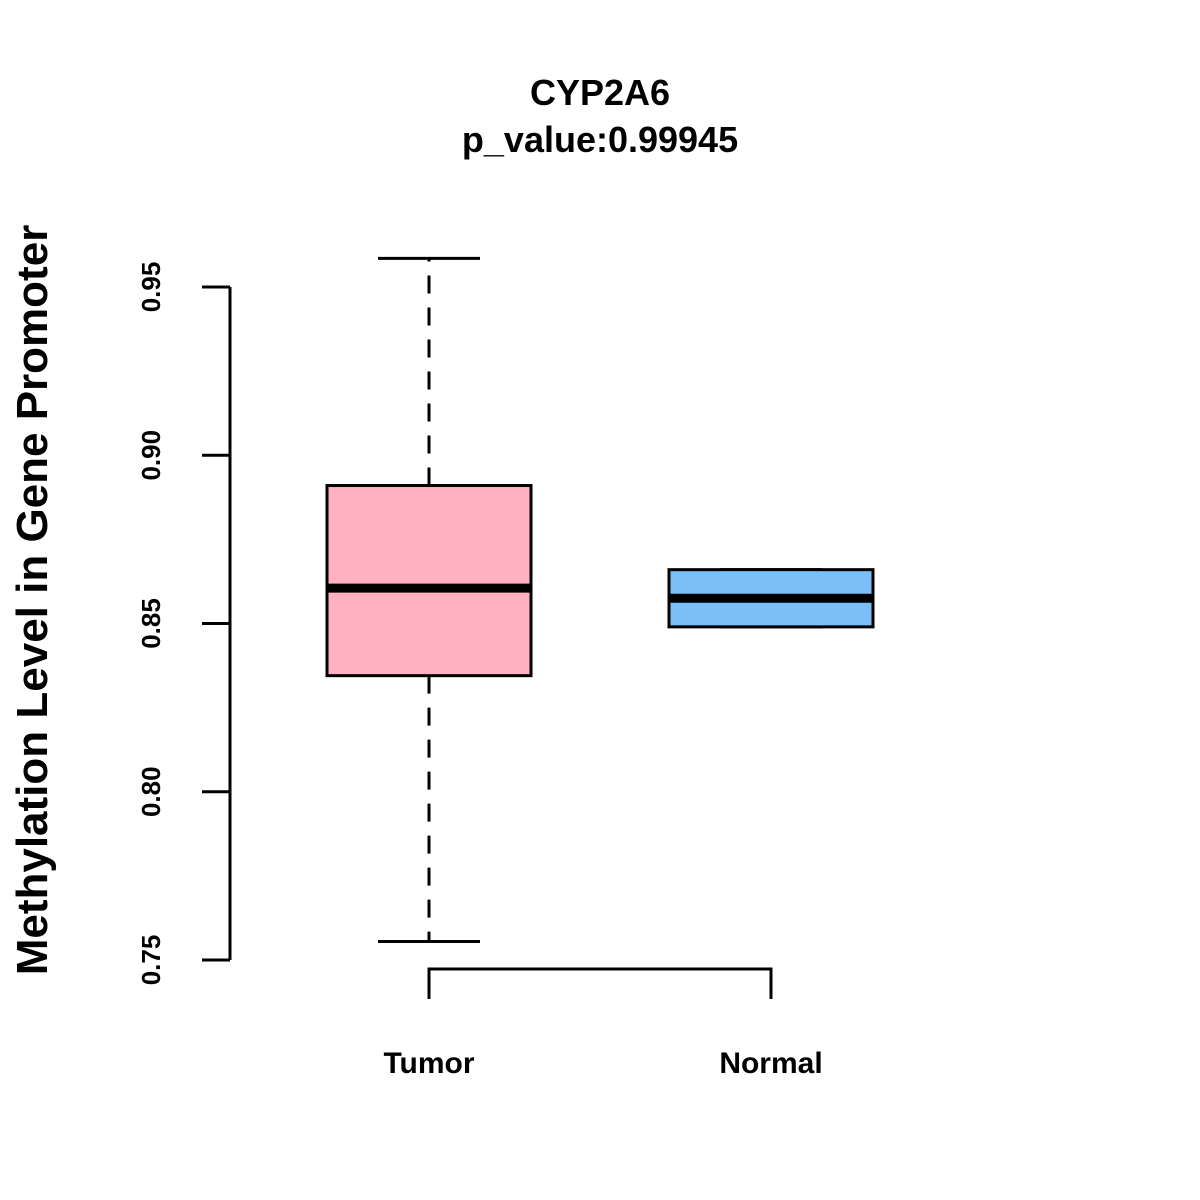  I want to click on chart-subtitle: p_value:0.99945, so click(600, 139).